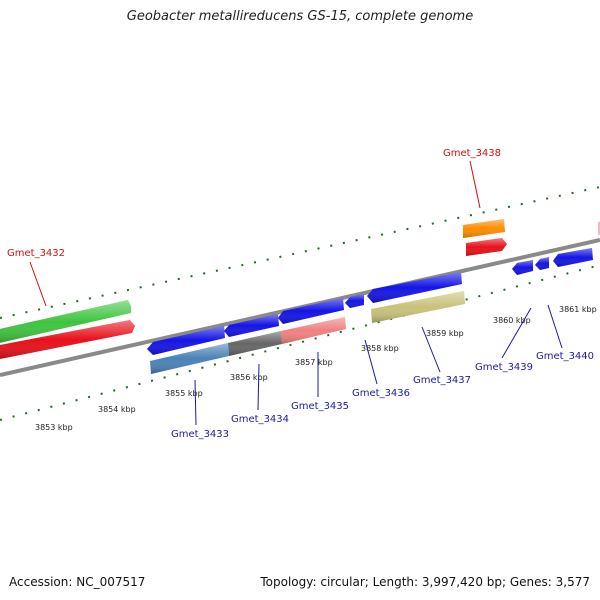  Describe the element at coordinates (186, 340) in the screenshot. I see `gene-gmet-3433-blue` at that location.